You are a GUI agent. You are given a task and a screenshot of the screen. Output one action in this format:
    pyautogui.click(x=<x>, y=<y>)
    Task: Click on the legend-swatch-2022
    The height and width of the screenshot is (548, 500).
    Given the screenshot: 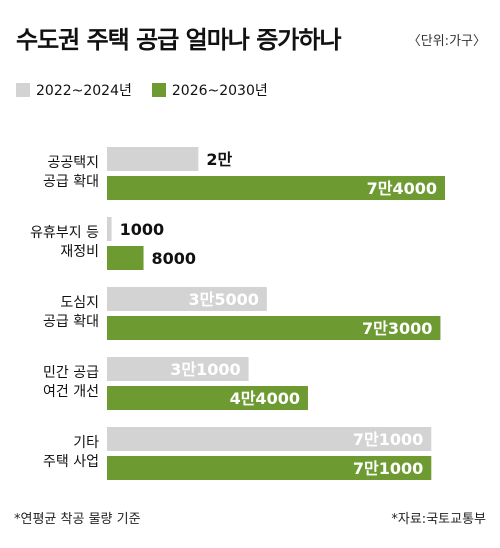 What is the action you would take?
    pyautogui.click(x=23, y=90)
    